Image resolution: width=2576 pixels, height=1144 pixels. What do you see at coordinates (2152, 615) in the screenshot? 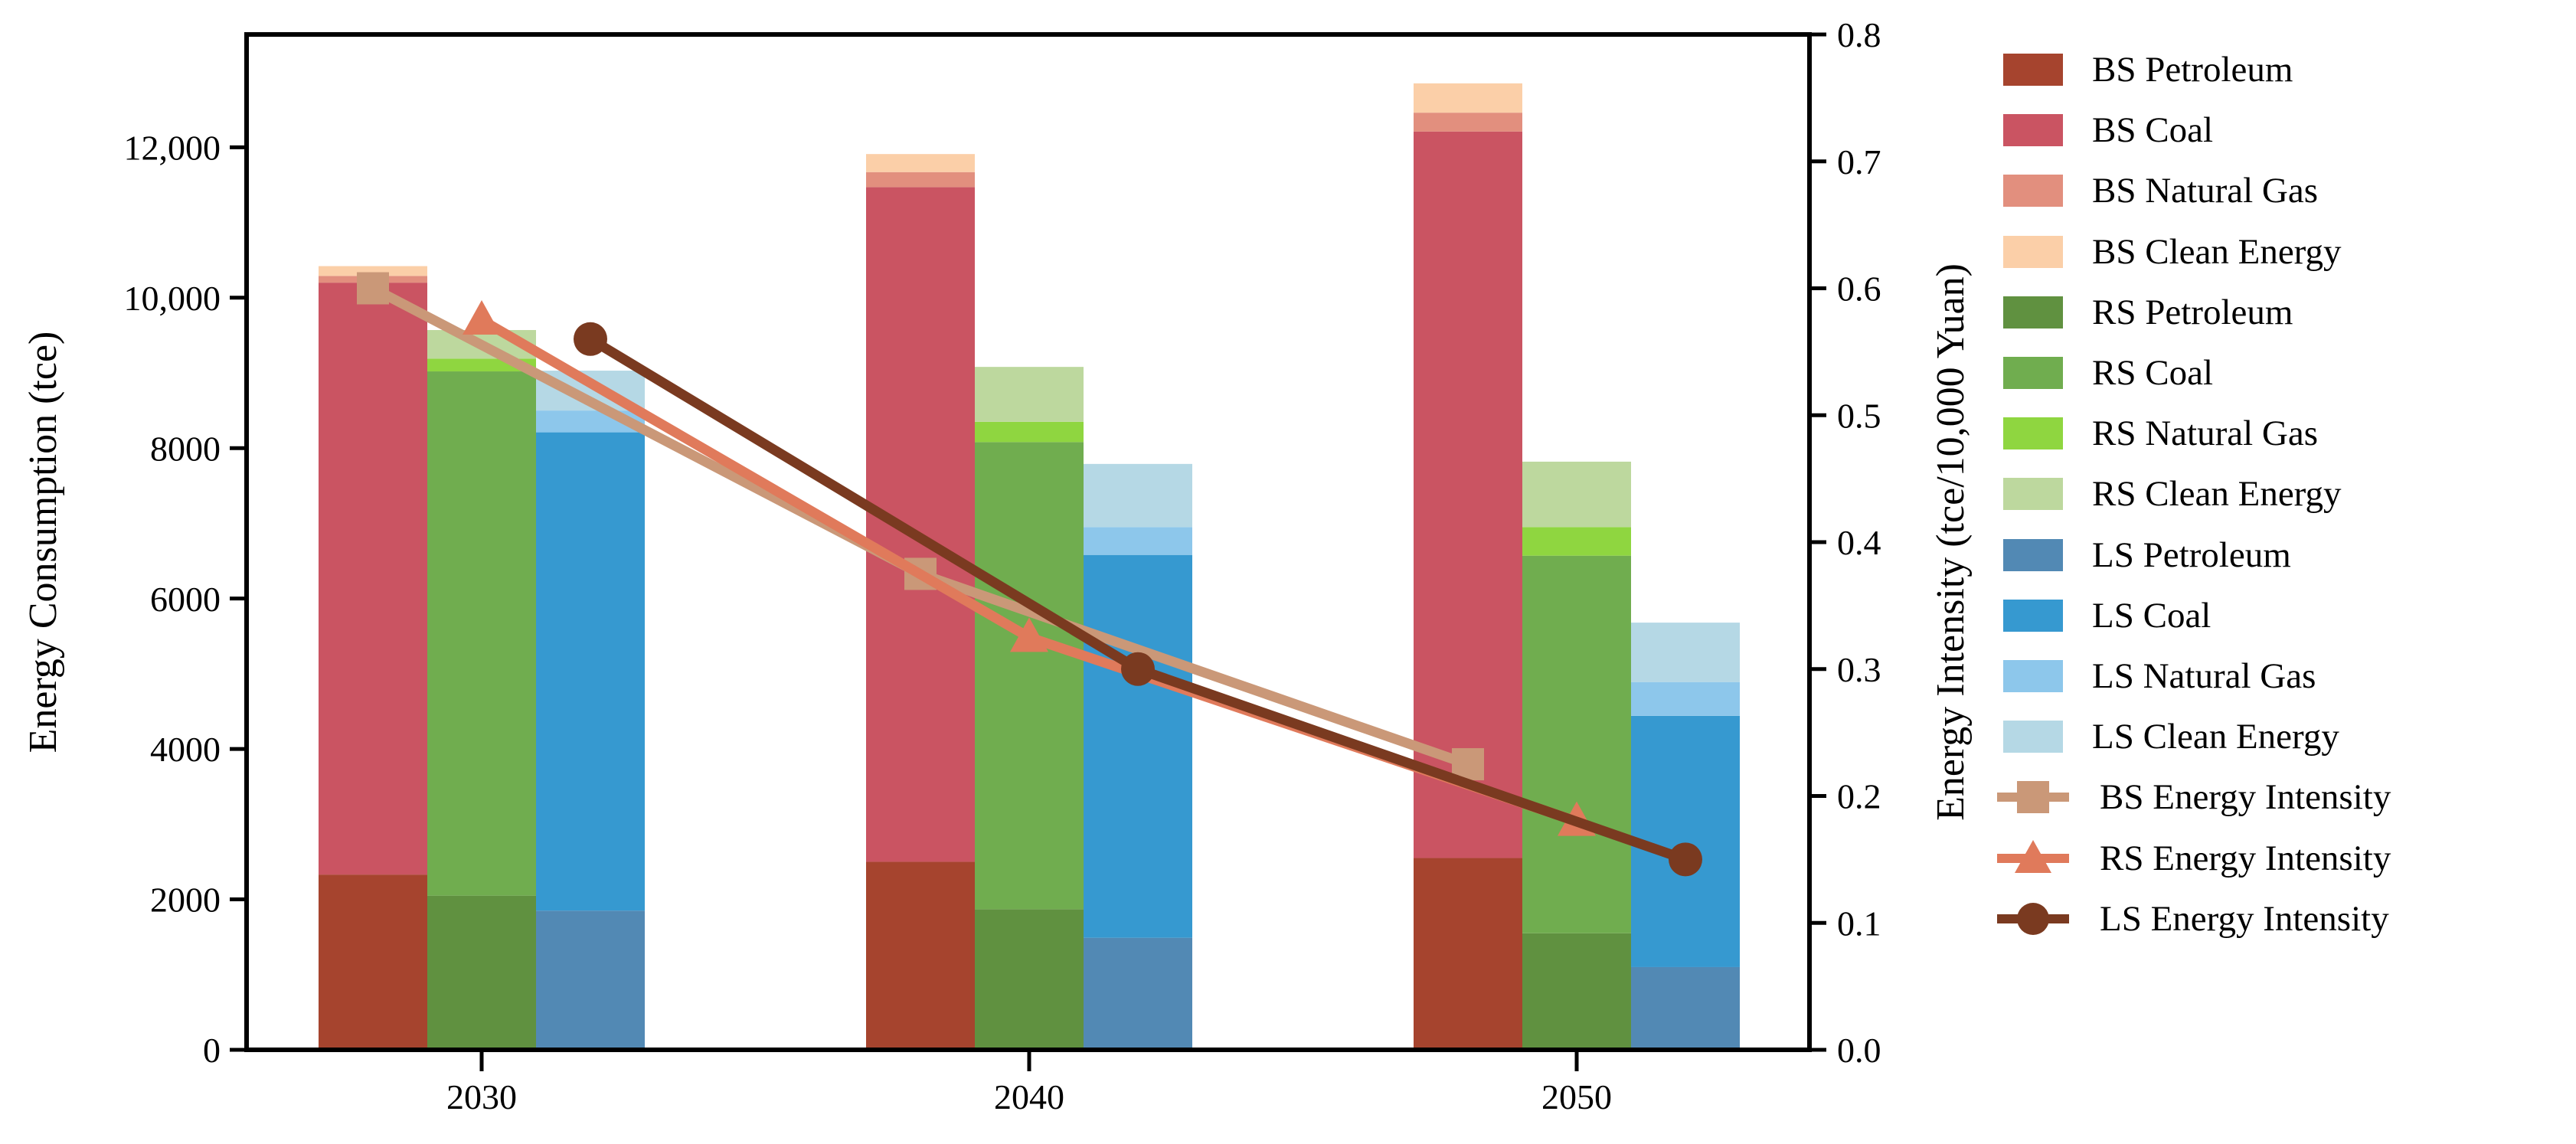
I see `legend-label: LS Coal` at bounding box center [2152, 615].